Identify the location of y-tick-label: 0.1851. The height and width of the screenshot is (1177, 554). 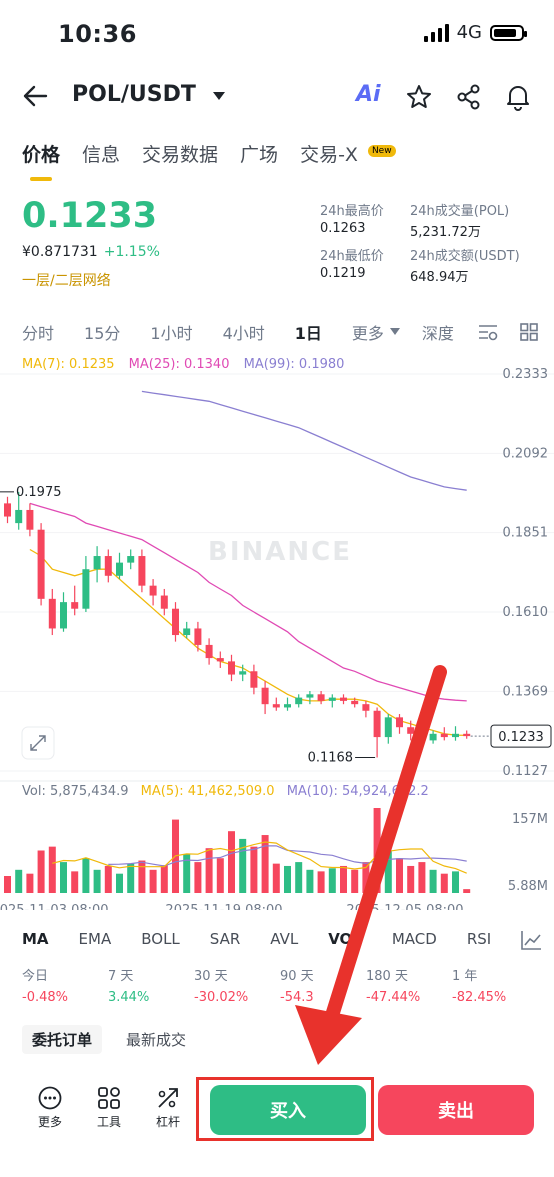
(526, 533).